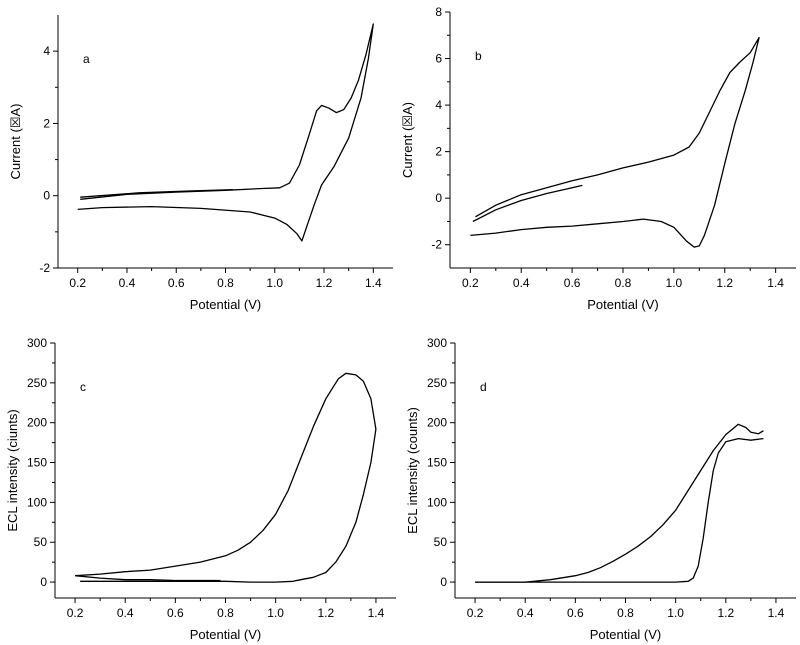  I want to click on y-axis-title: ECL intensity (ciunts), so click(12, 470).